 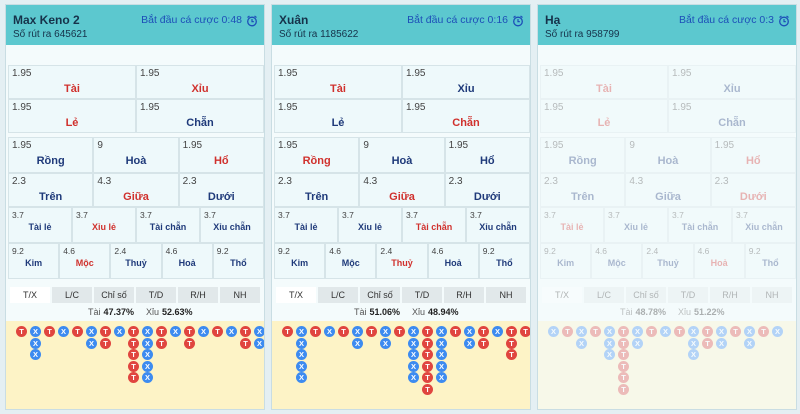 What do you see at coordinates (348, 215) in the screenshot?
I see `bet-odds: 3.7` at bounding box center [348, 215].